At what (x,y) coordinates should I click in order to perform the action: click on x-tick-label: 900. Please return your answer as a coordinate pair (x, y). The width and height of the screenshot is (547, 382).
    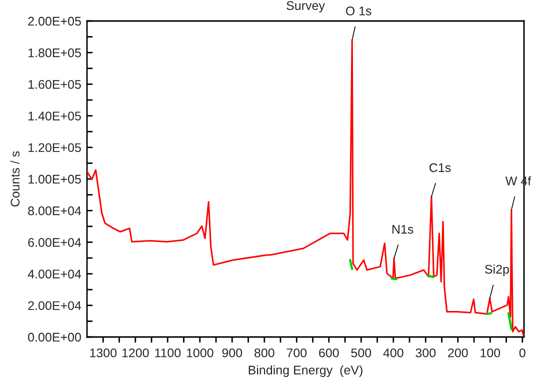
    Looking at the image, I should click on (232, 353).